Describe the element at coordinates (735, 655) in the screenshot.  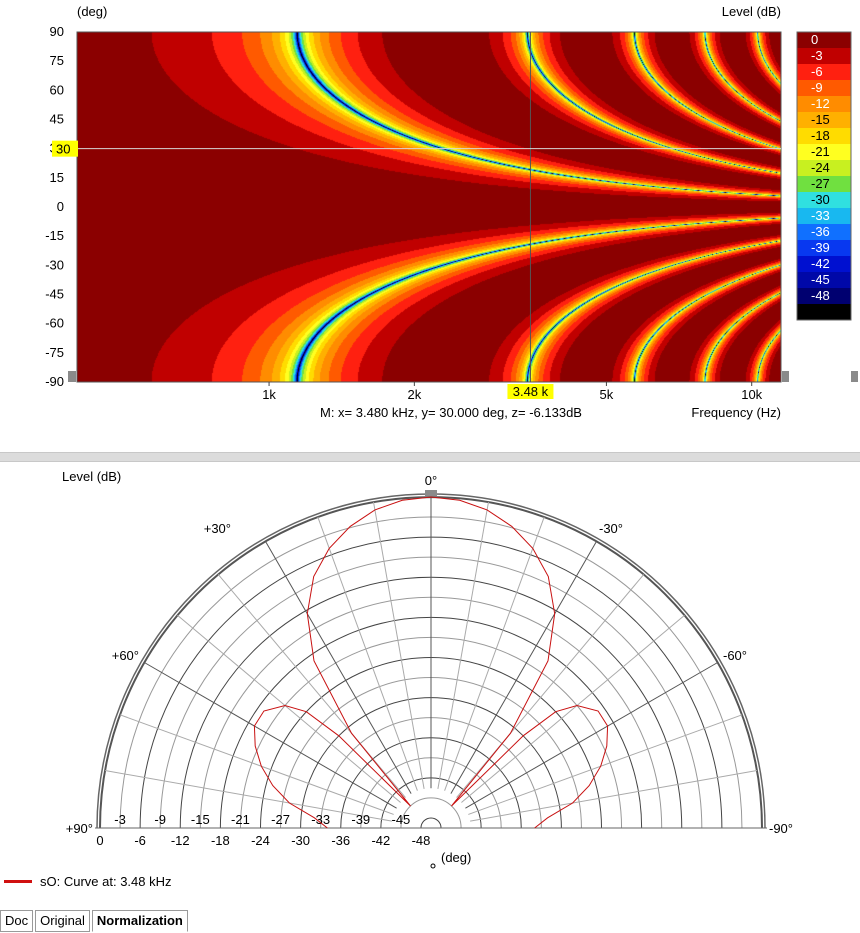
I see `polar-angle-label: -60°` at that location.